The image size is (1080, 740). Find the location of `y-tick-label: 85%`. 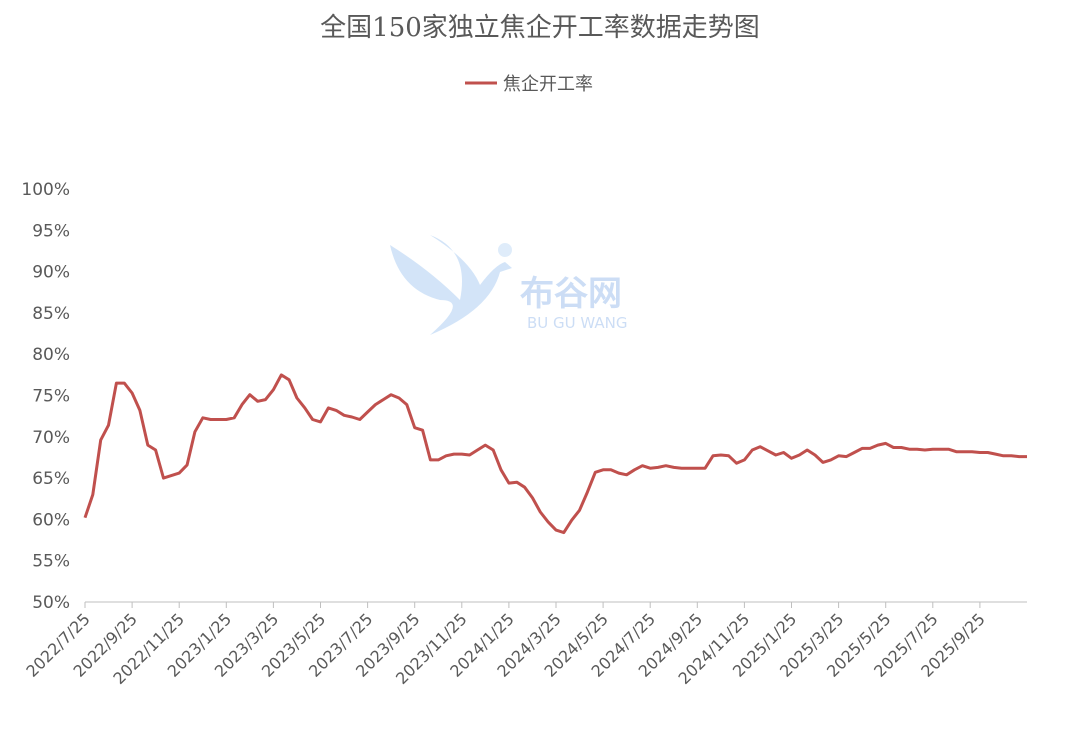

y-tick-label: 85% is located at coordinates (51, 314).